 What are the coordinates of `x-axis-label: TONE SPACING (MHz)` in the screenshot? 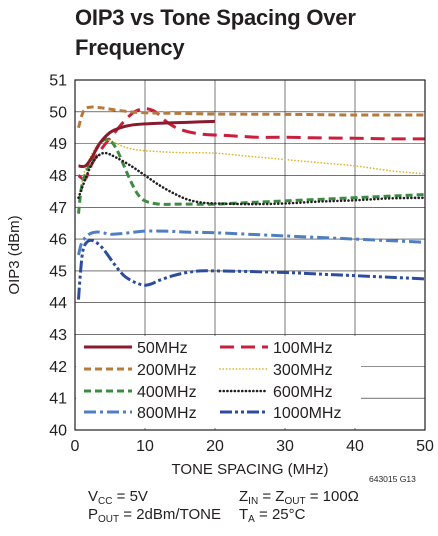 It's located at (250, 469).